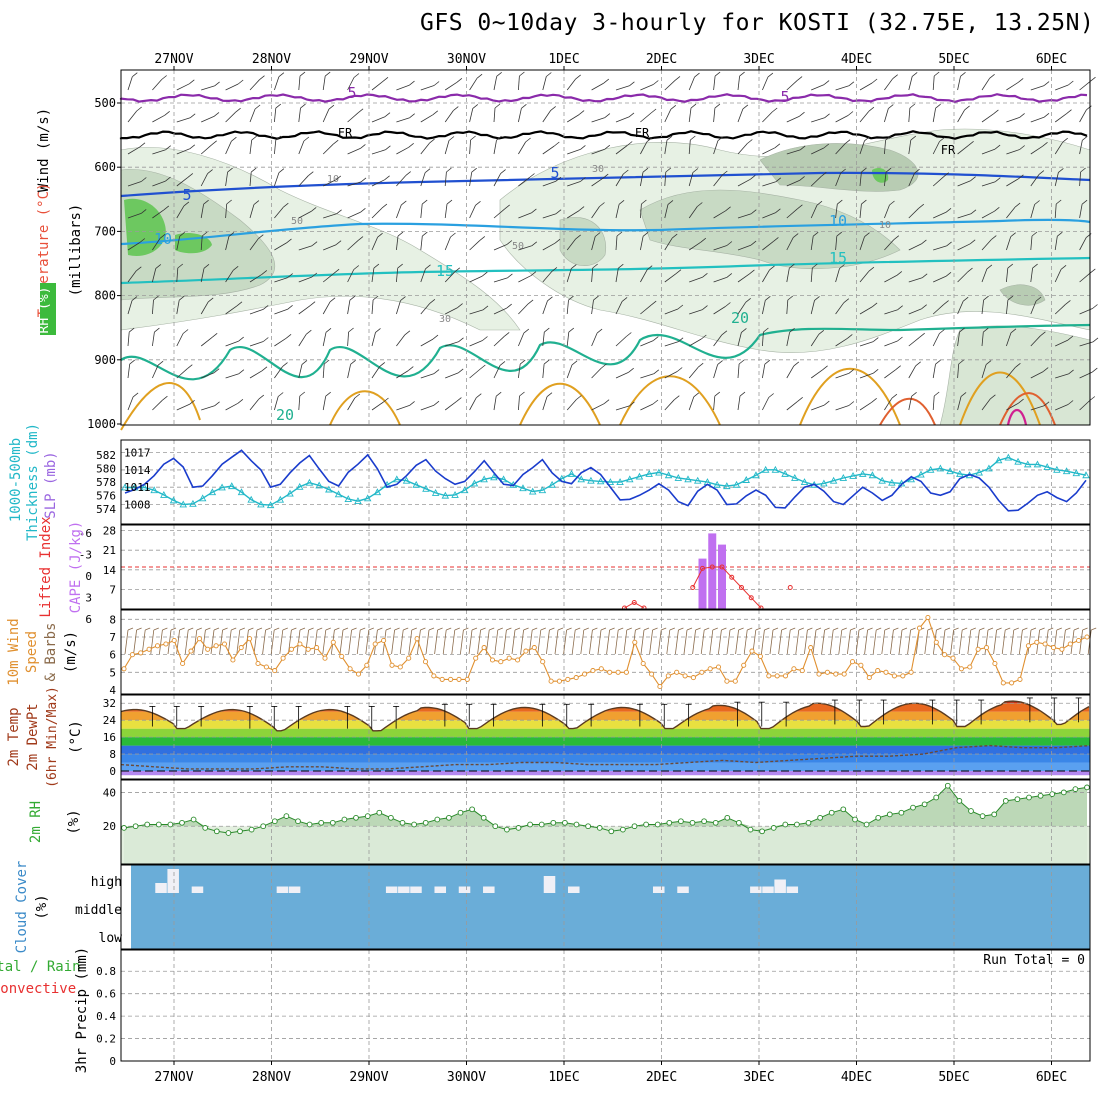 The image size is (1100, 1100). I want to click on temp-band, so click(605, 750).